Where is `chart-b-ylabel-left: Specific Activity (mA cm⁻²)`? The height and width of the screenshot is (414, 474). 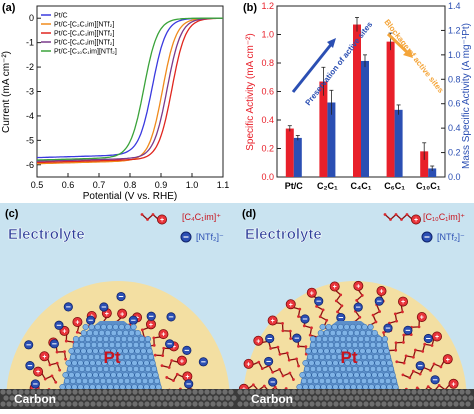
chart-b-ylabel-left: Specific Activity (mA cm⁻²) is located at coordinates (250, 92).